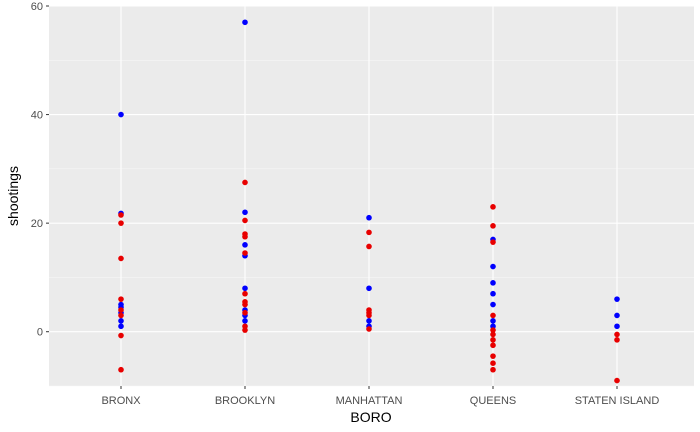 The image size is (700, 432). Describe the element at coordinates (37, 224) in the screenshot. I see `y-tick-label: 20` at that location.